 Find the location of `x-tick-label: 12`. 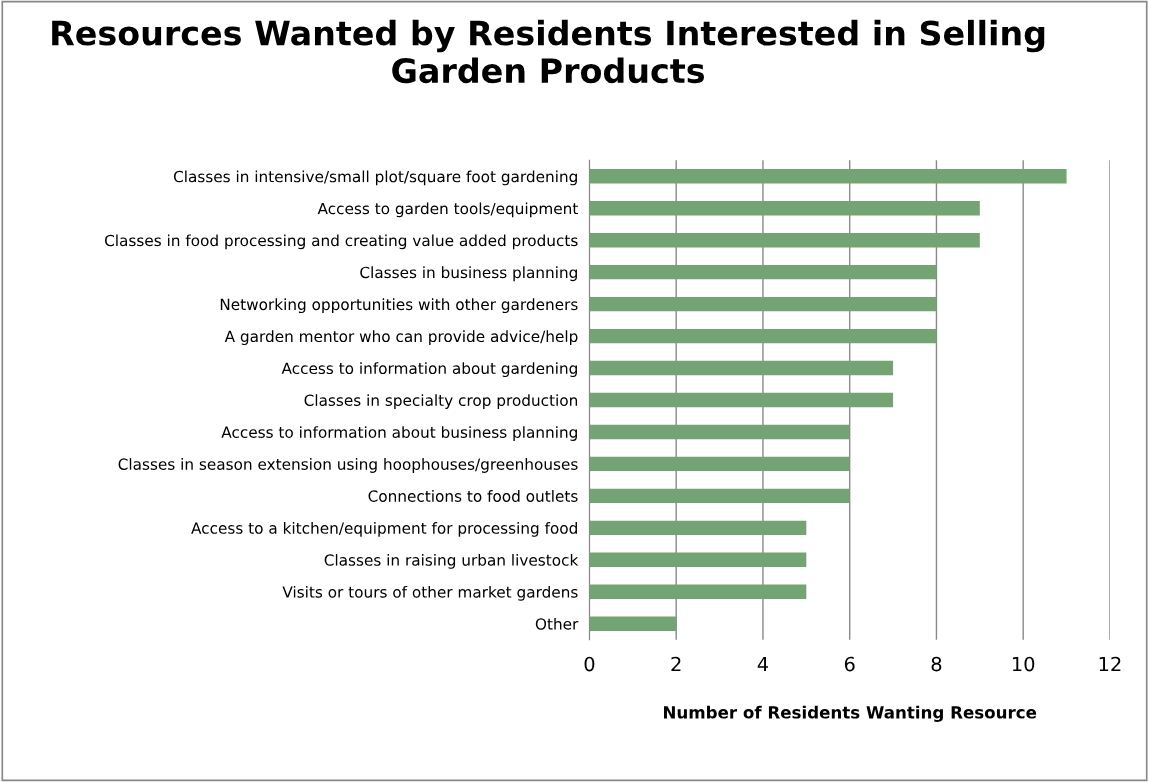

x-tick-label: 12 is located at coordinates (1110, 664).